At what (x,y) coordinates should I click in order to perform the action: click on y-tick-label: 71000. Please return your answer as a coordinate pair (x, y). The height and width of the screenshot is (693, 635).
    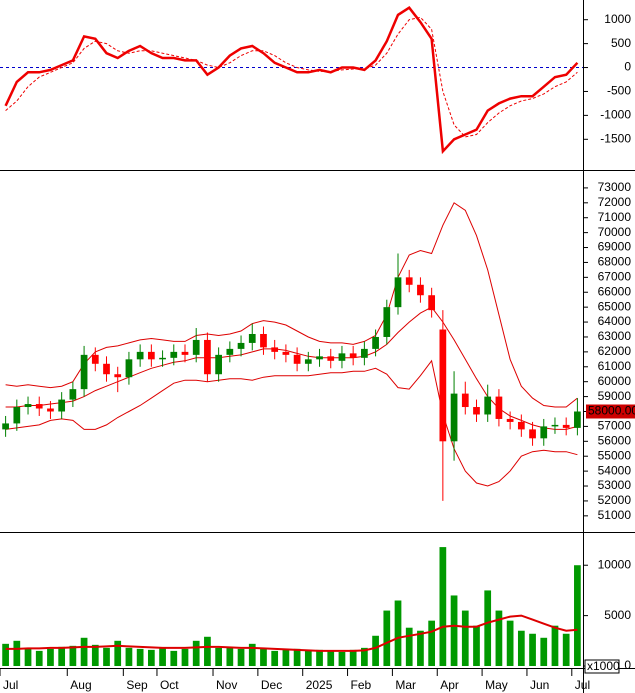
    Looking at the image, I should click on (615, 217).